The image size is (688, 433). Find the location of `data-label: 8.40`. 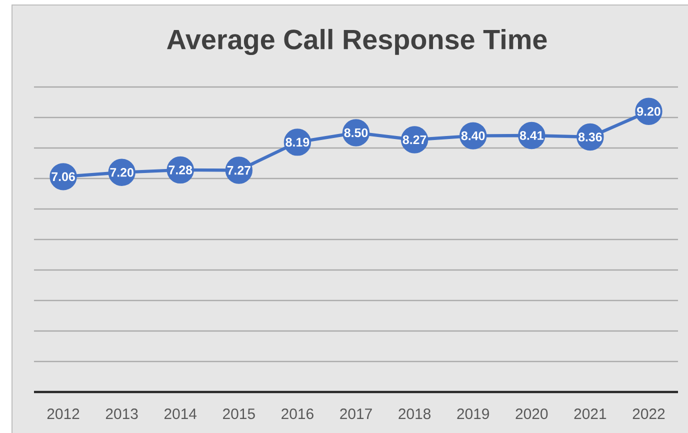

data-label: 8.40 is located at coordinates (473, 135).